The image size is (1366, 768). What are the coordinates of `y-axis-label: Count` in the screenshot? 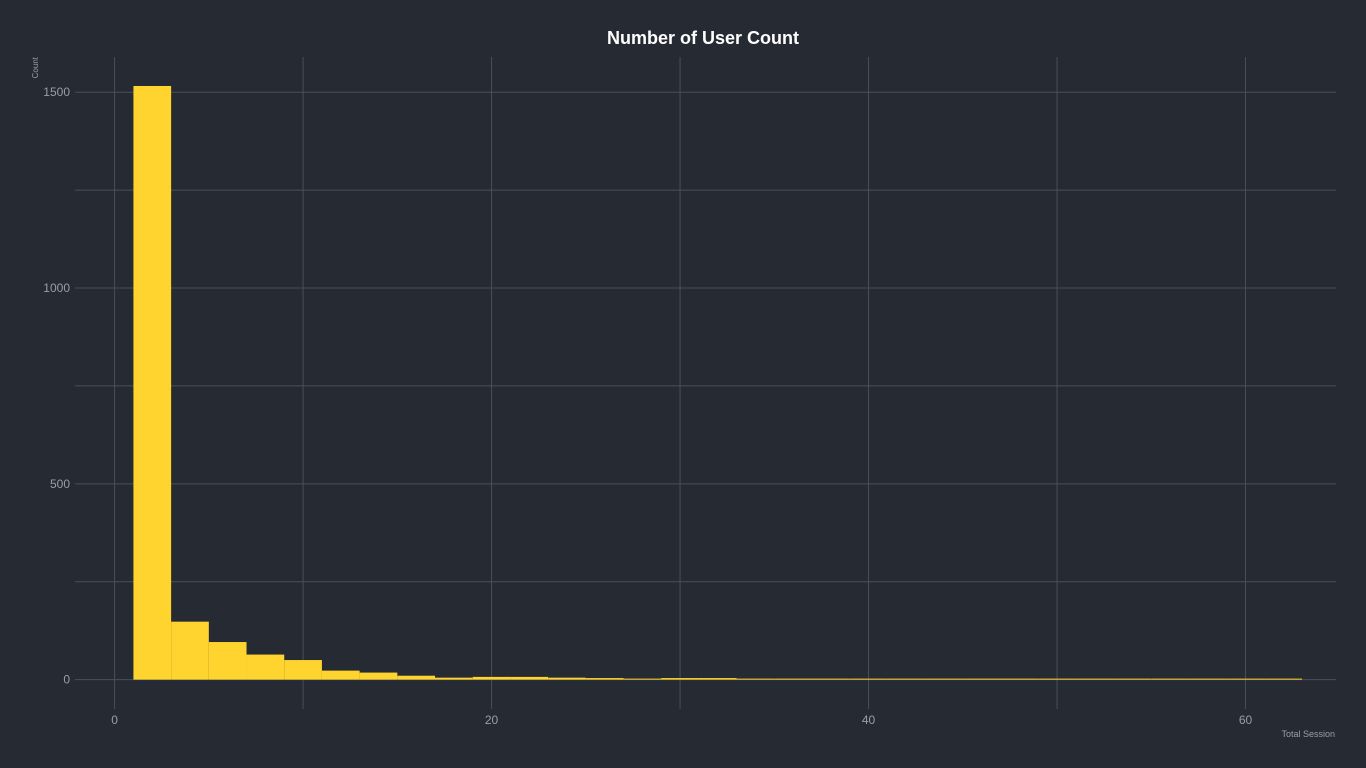 It's located at (35, 67).